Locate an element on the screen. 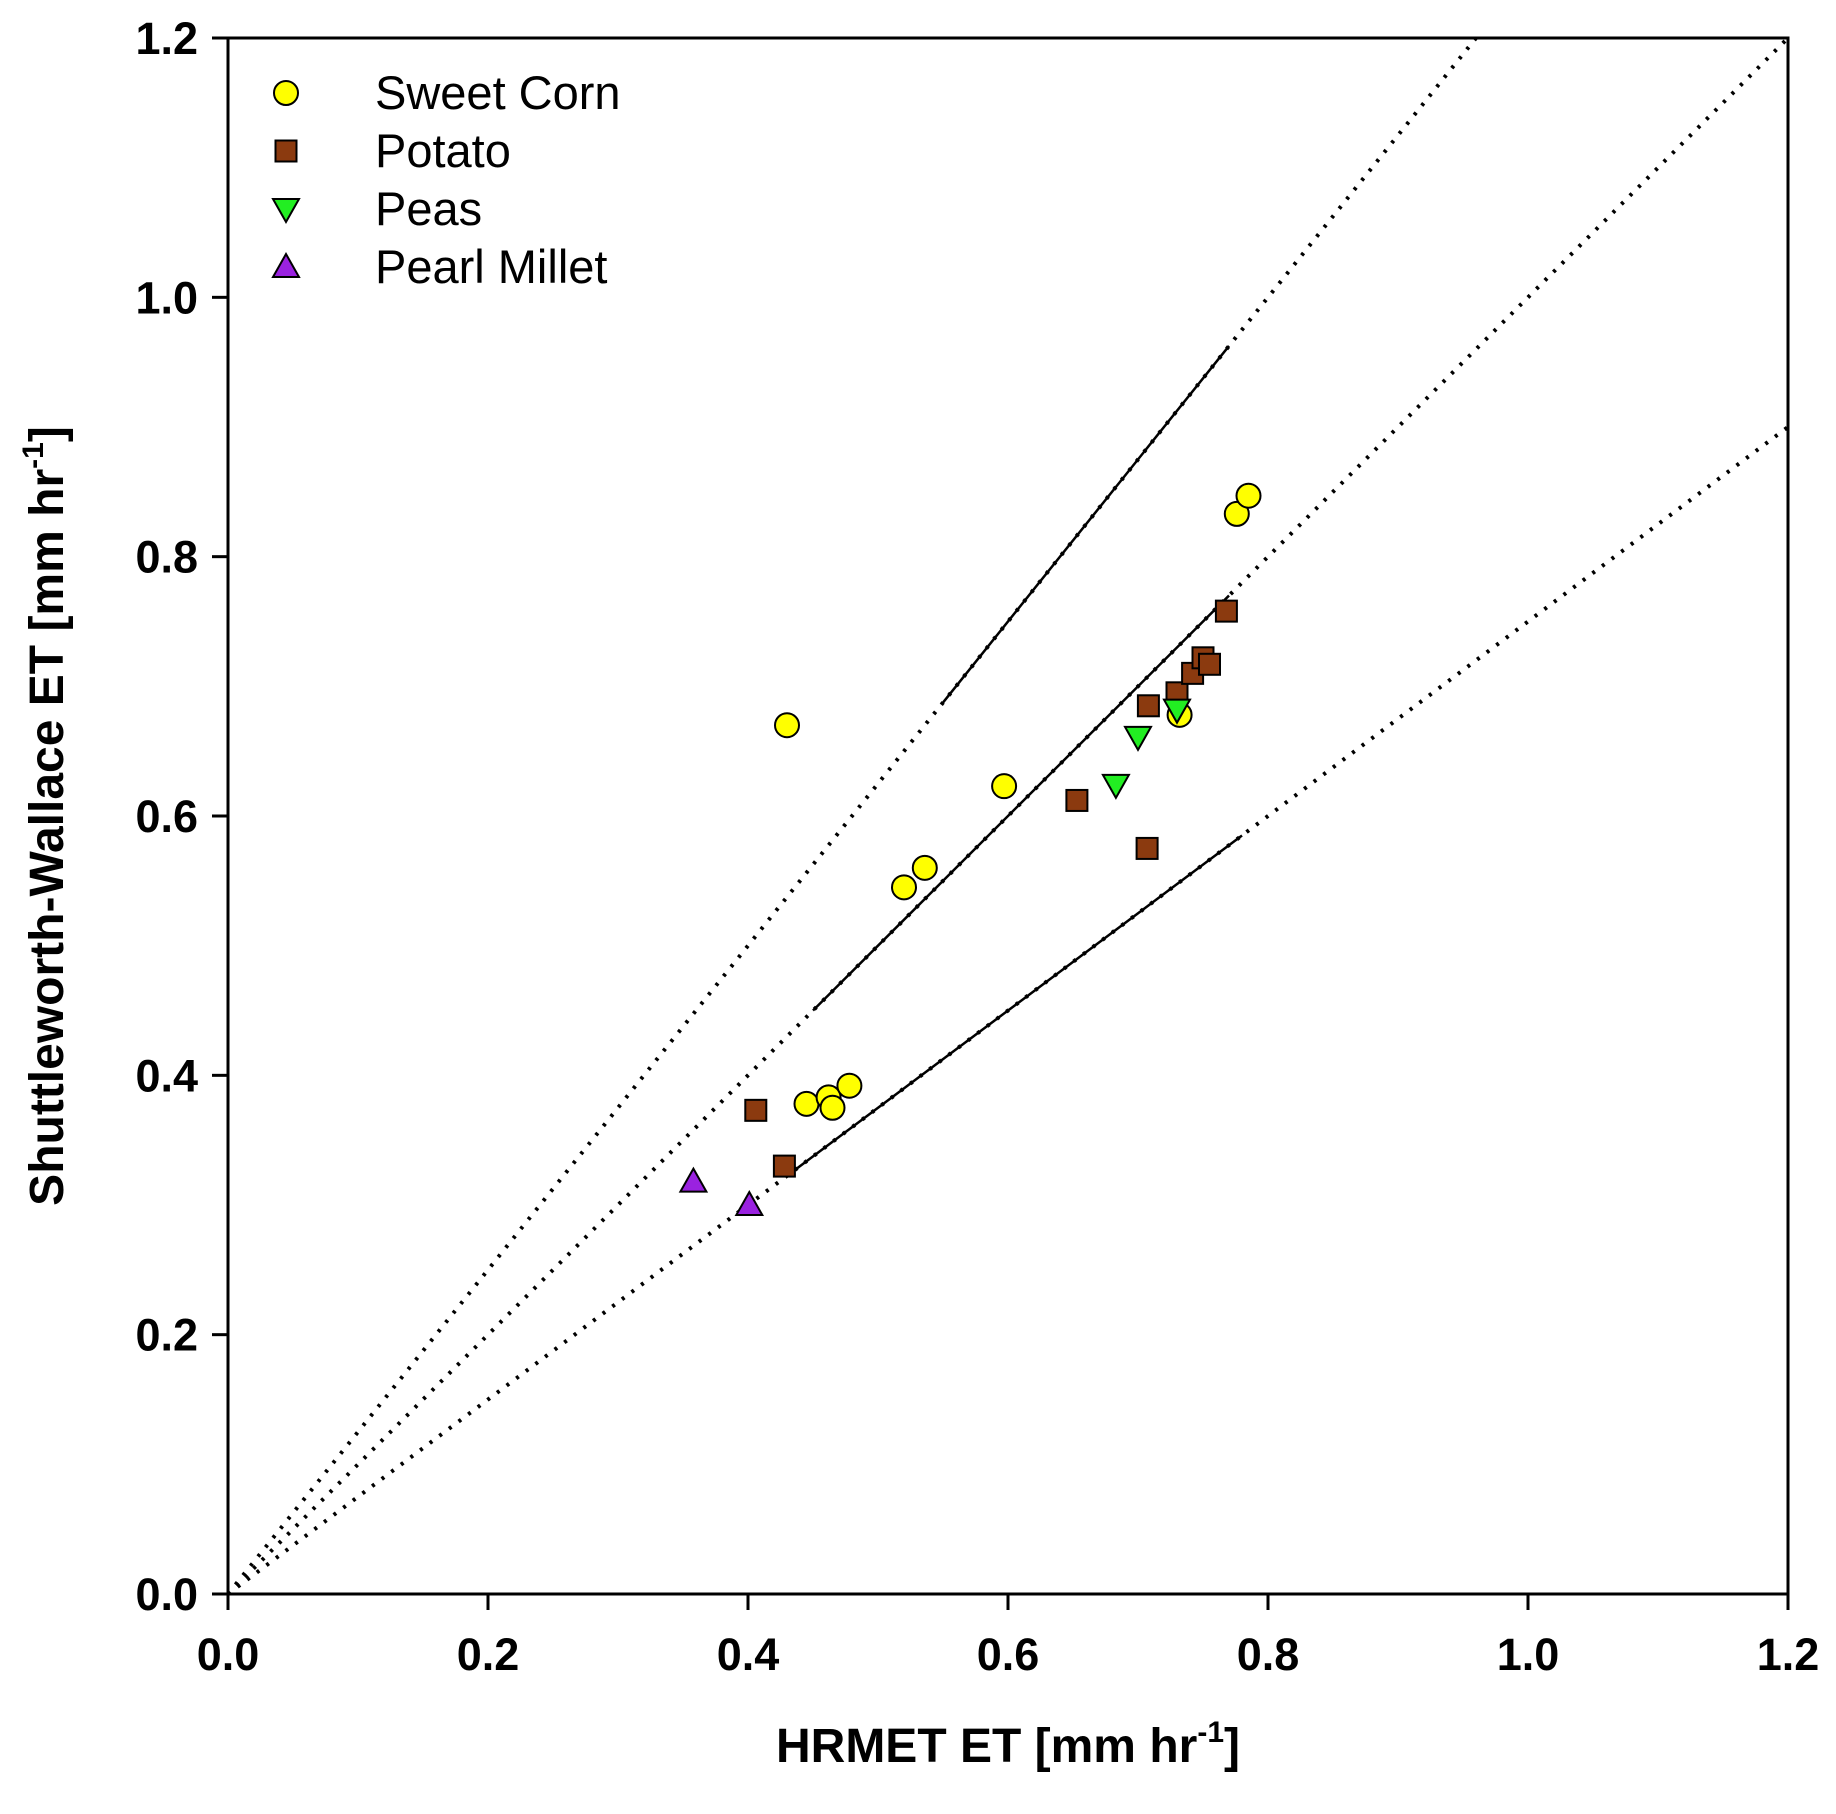 The image size is (1836, 1814). y-axis-title: Shuttleworth-Wallace ET [mm hr-1] is located at coordinates (45, 816).